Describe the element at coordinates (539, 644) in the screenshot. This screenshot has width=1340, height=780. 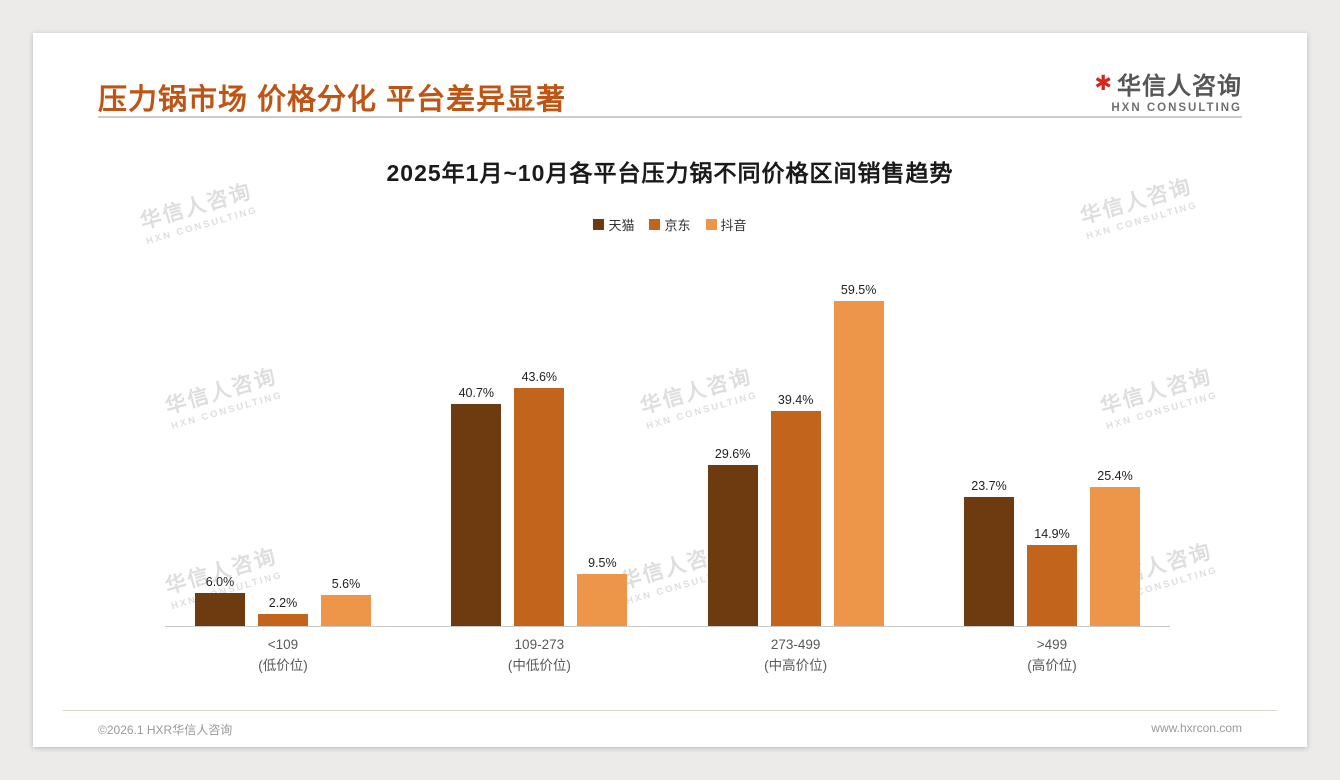
I see `category-label-range: 109-273` at that location.